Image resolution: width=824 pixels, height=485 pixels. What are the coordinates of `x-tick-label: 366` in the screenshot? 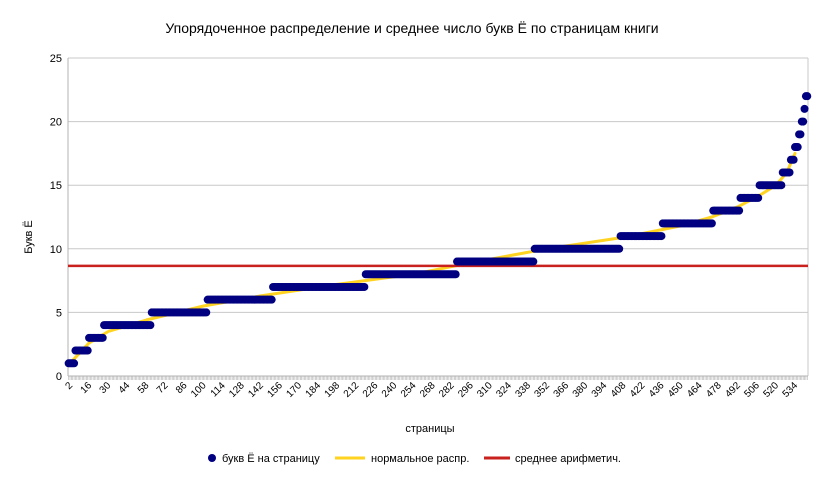 It's located at (562, 390).